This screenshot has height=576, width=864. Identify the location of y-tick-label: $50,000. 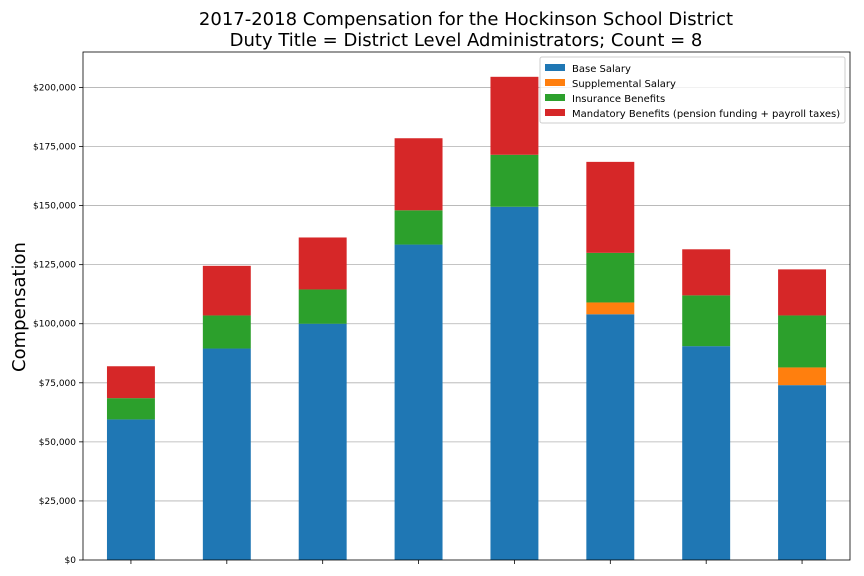
(57, 443).